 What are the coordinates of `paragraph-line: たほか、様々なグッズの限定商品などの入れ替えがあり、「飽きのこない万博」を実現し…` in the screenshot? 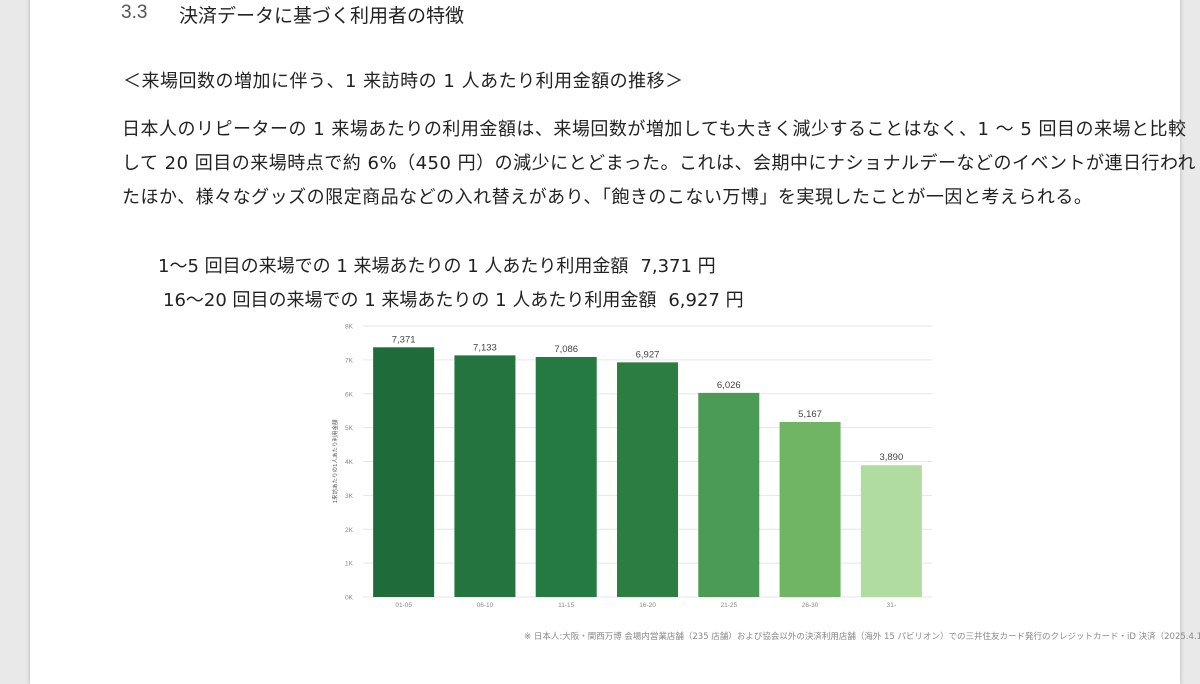 It's located at (607, 197).